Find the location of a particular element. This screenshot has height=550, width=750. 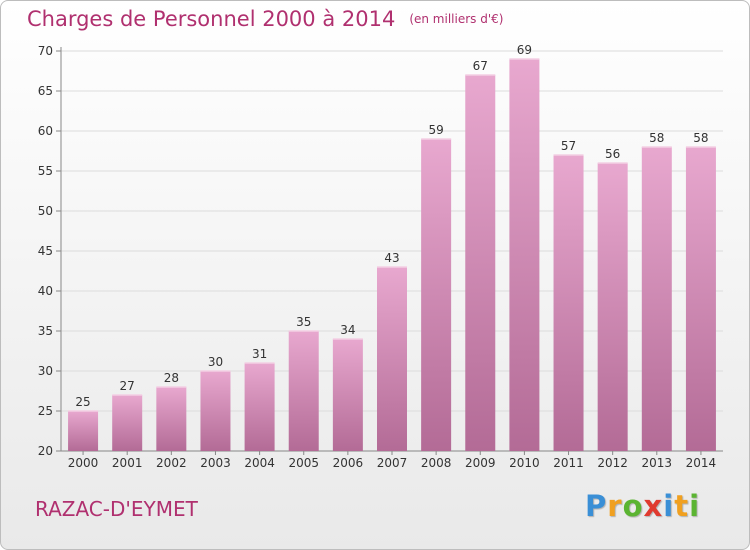

logo-letter: t is located at coordinates (682, 506).